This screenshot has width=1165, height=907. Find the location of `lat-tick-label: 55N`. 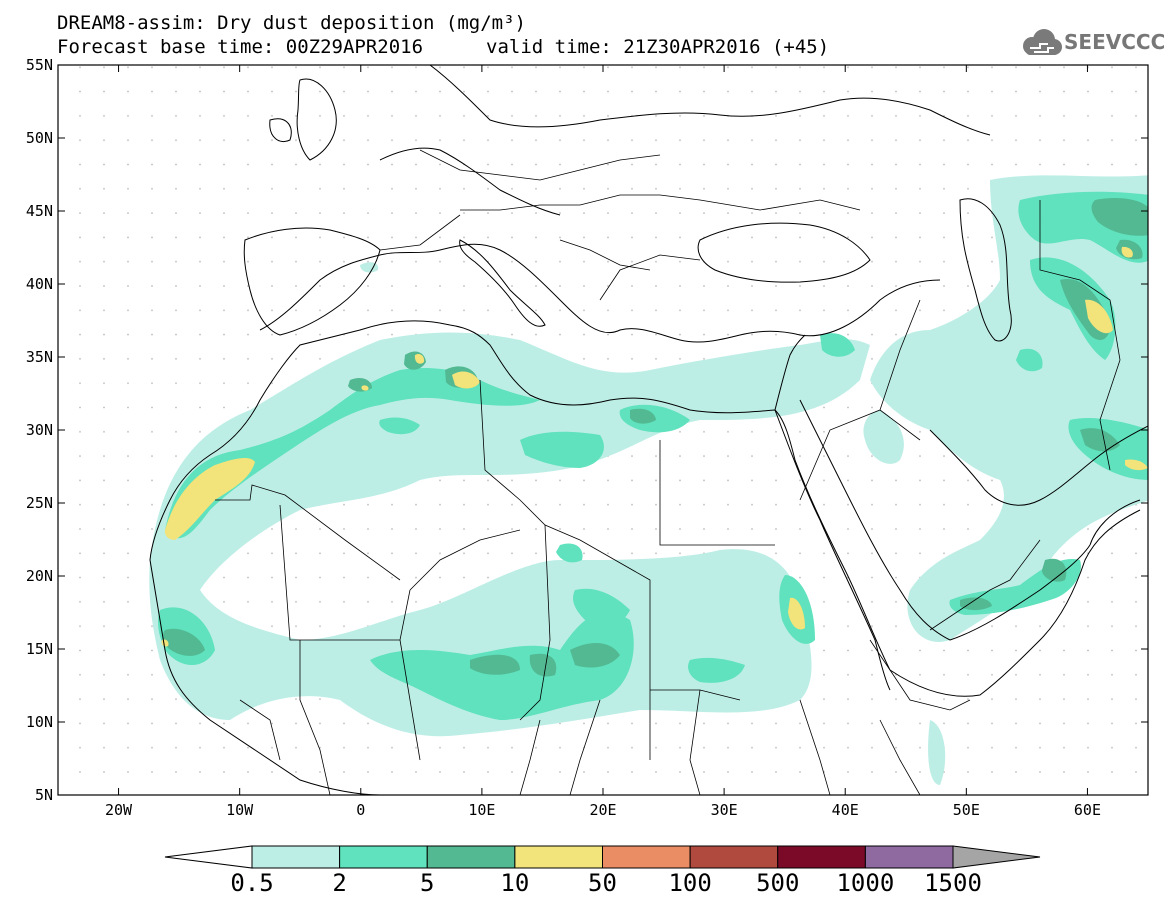

lat-tick-label: 55N is located at coordinates (39, 65).